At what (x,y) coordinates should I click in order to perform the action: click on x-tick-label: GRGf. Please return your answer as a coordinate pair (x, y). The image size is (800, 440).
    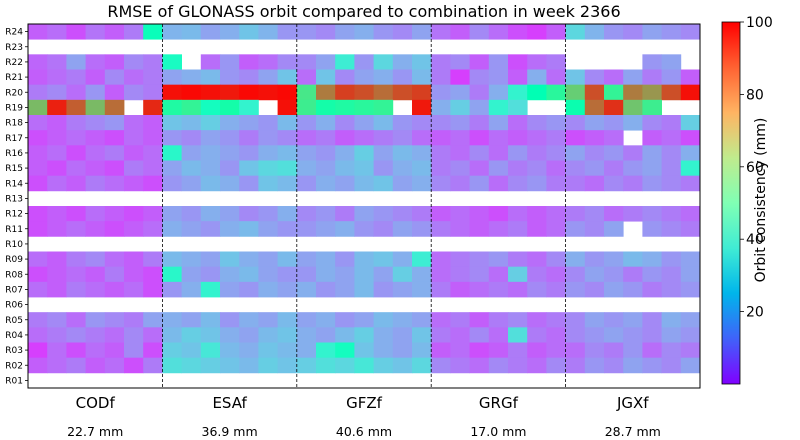
    Looking at the image, I should click on (499, 403).